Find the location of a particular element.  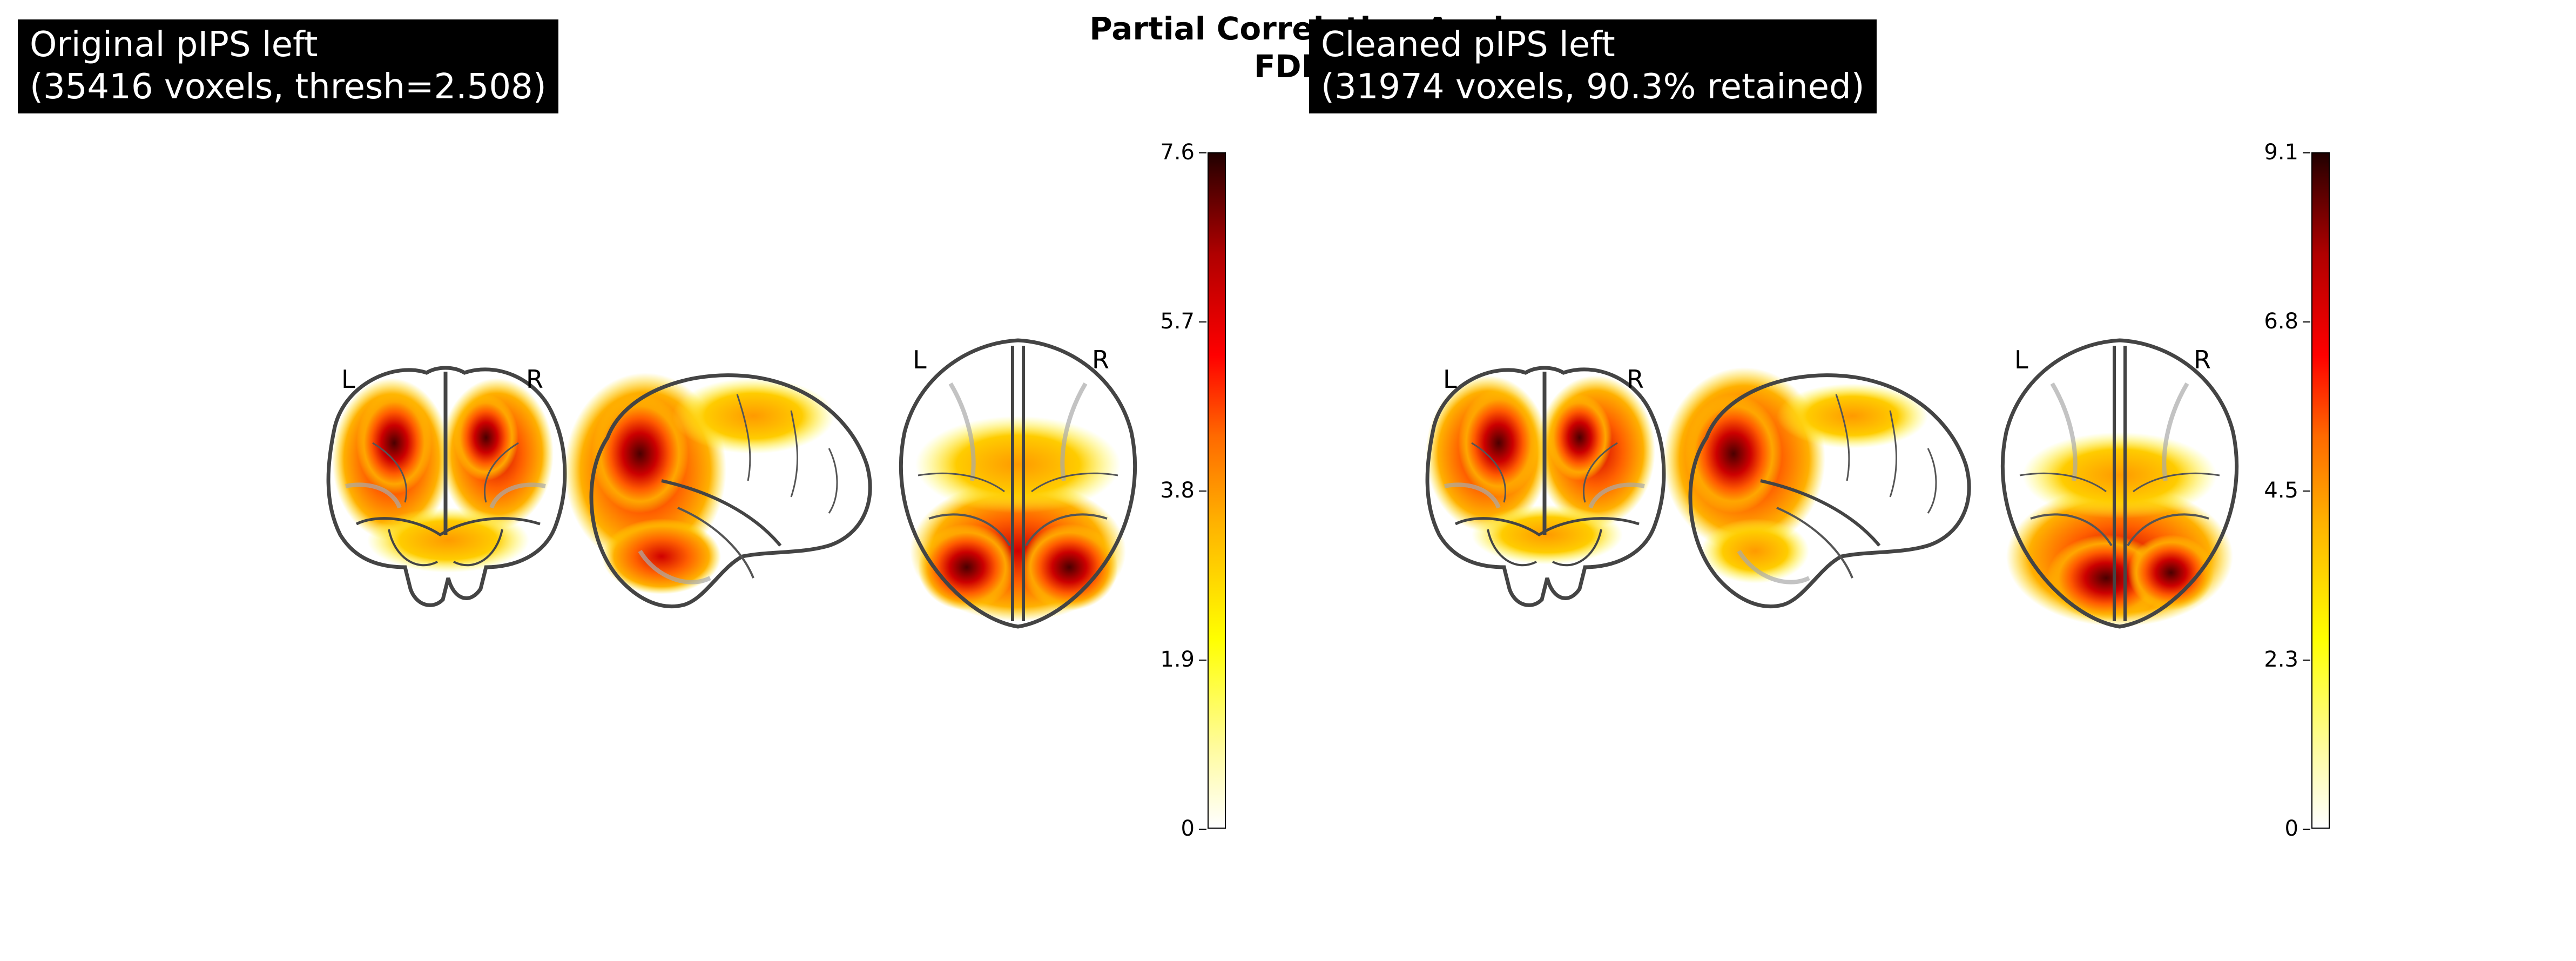

right-coronal-orientation-L: L is located at coordinates (1450, 379).